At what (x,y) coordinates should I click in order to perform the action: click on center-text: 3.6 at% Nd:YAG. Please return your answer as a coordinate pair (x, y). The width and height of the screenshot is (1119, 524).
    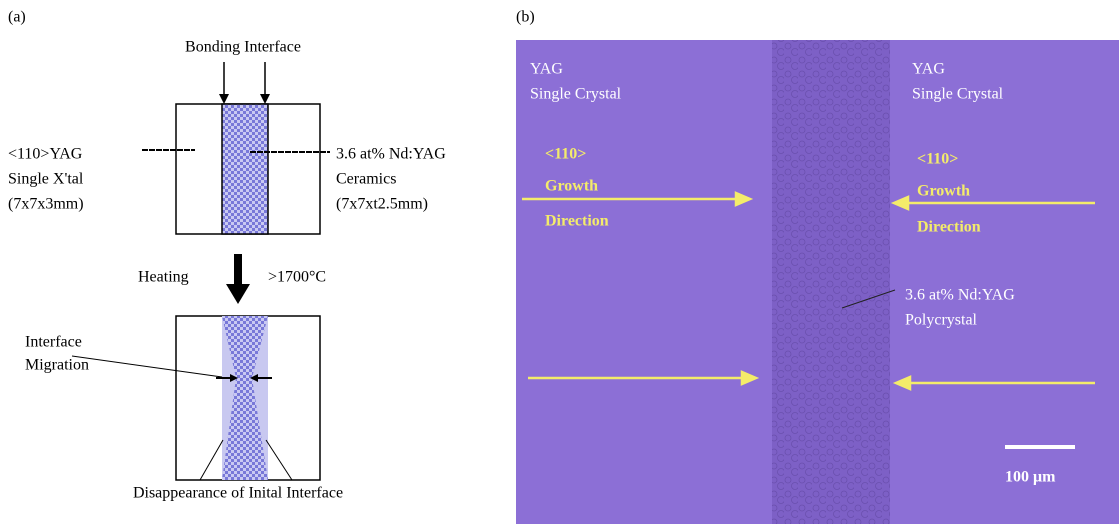
    Looking at the image, I should click on (960, 295).